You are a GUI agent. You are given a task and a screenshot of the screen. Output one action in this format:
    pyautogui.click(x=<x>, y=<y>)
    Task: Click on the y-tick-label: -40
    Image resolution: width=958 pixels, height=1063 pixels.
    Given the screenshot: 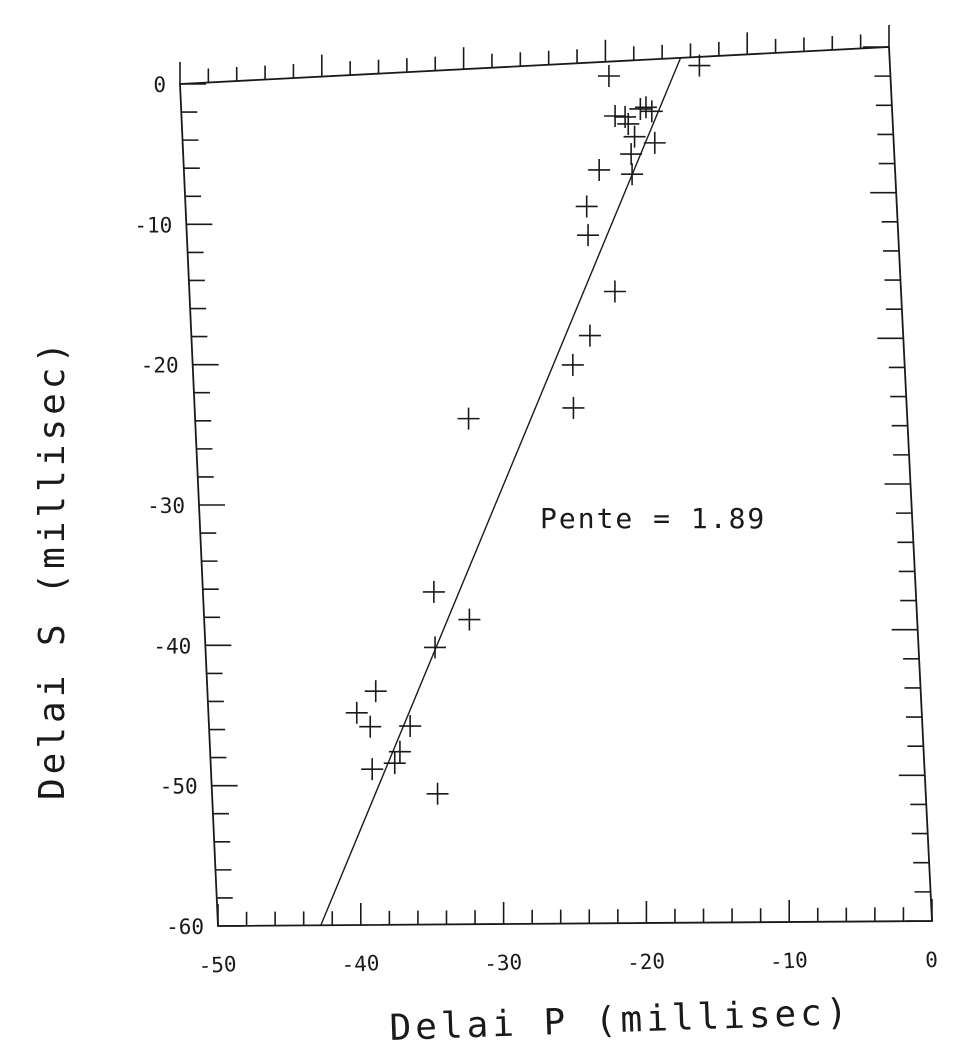 What is the action you would take?
    pyautogui.click(x=172, y=646)
    